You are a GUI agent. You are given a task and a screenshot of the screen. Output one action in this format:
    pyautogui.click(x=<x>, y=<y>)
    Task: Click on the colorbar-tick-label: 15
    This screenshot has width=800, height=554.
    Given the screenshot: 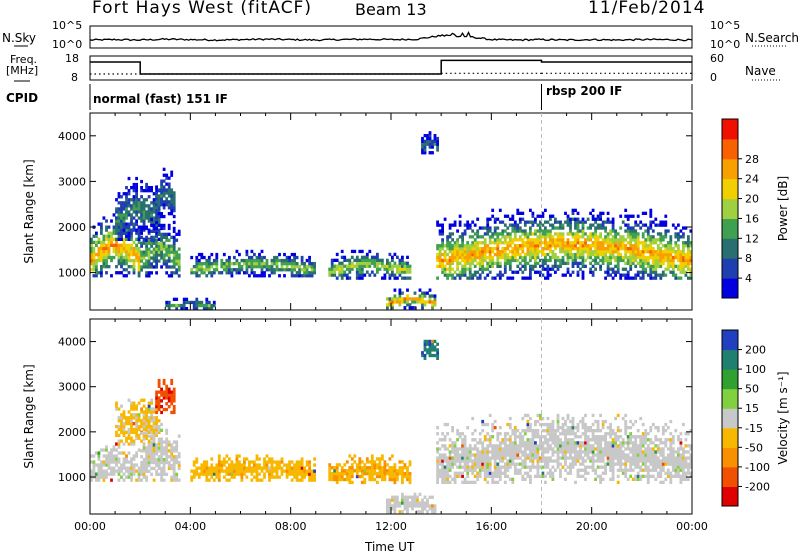 What is the action you would take?
    pyautogui.click(x=752, y=408)
    